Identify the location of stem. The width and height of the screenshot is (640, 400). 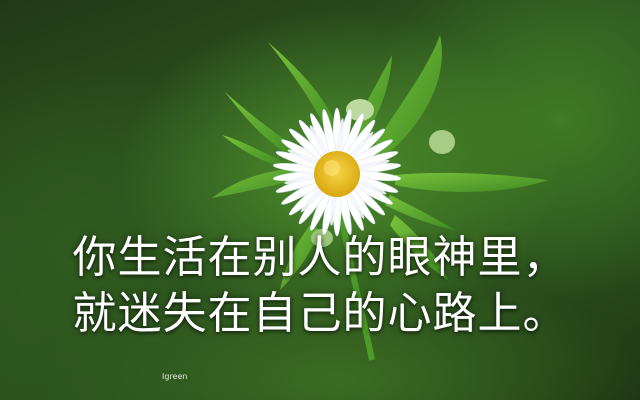
(356, 280).